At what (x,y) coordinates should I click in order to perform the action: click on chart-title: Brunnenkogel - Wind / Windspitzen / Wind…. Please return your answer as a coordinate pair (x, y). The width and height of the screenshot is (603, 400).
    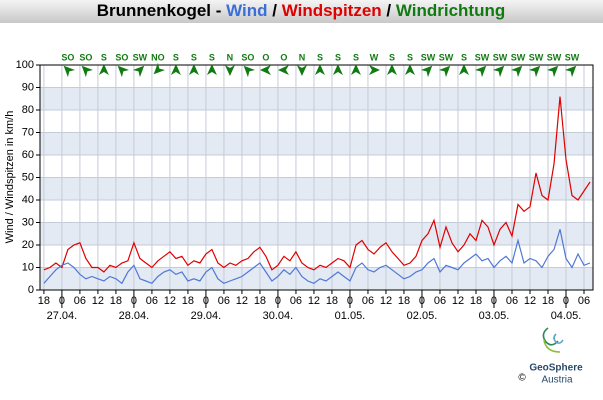
    Looking at the image, I should click on (301, 10).